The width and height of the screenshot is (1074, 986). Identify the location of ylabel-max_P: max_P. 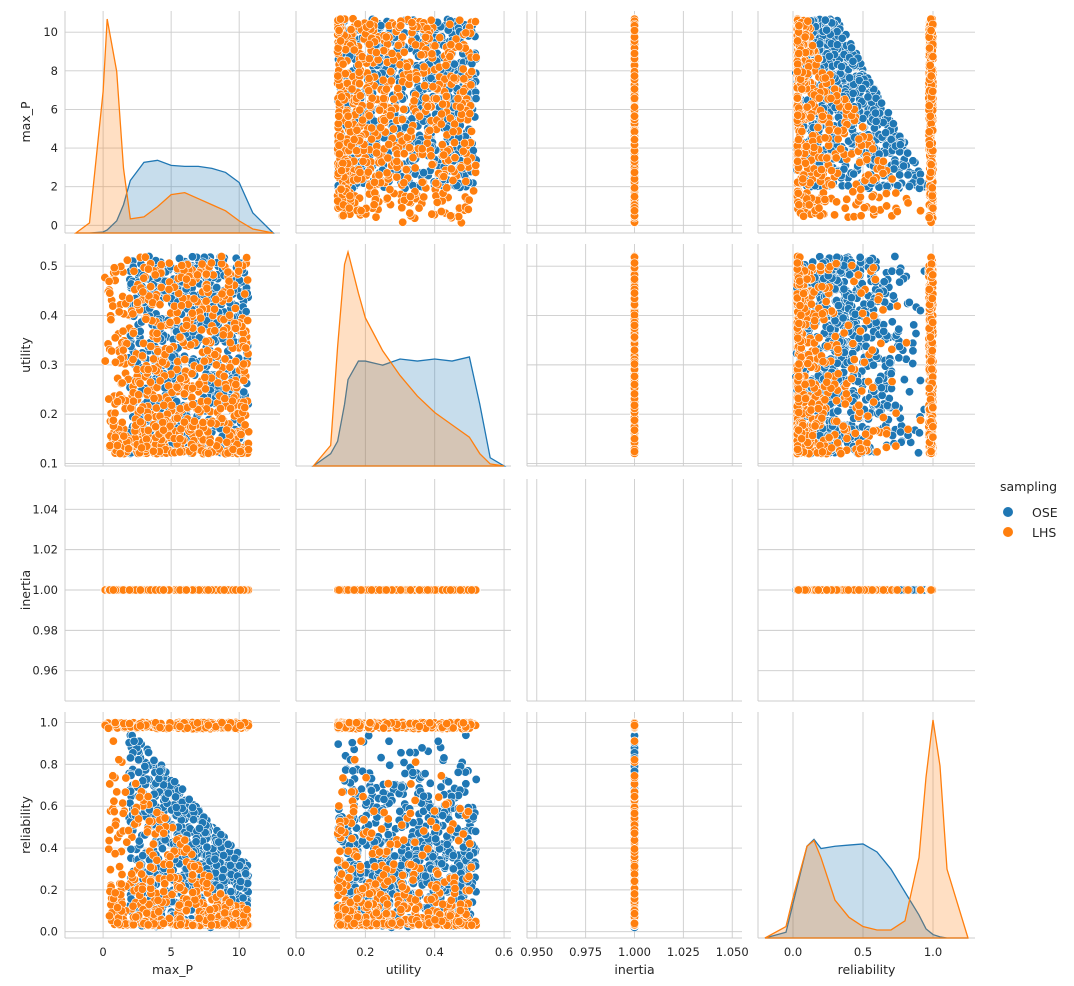
(25, 121).